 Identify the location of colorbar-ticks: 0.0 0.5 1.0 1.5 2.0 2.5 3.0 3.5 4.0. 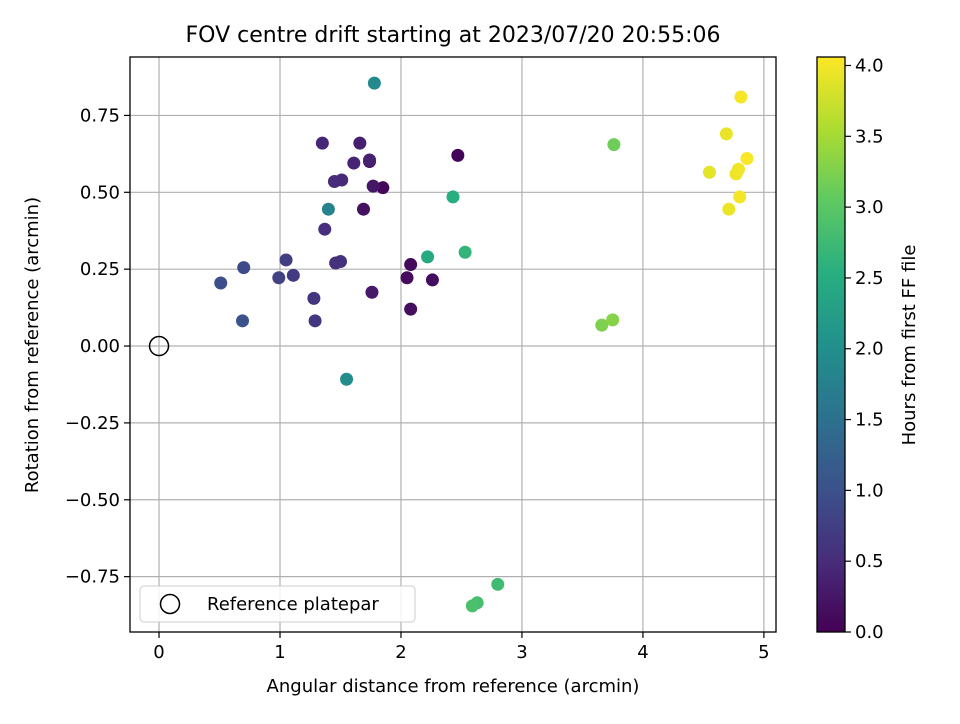
(864, 349).